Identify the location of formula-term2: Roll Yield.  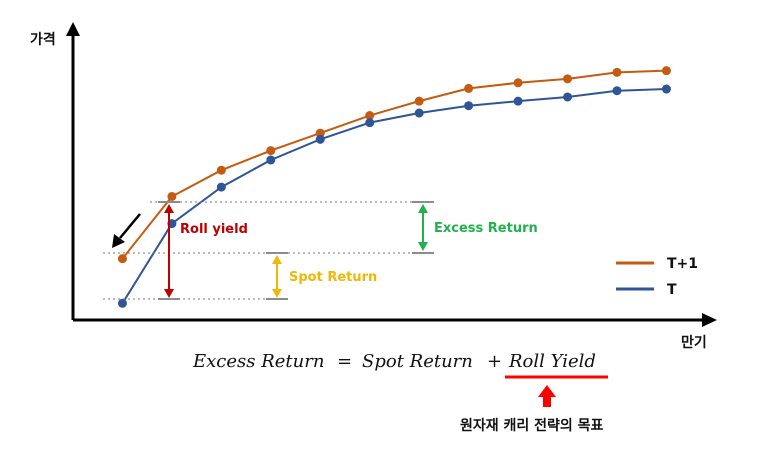
(552, 361).